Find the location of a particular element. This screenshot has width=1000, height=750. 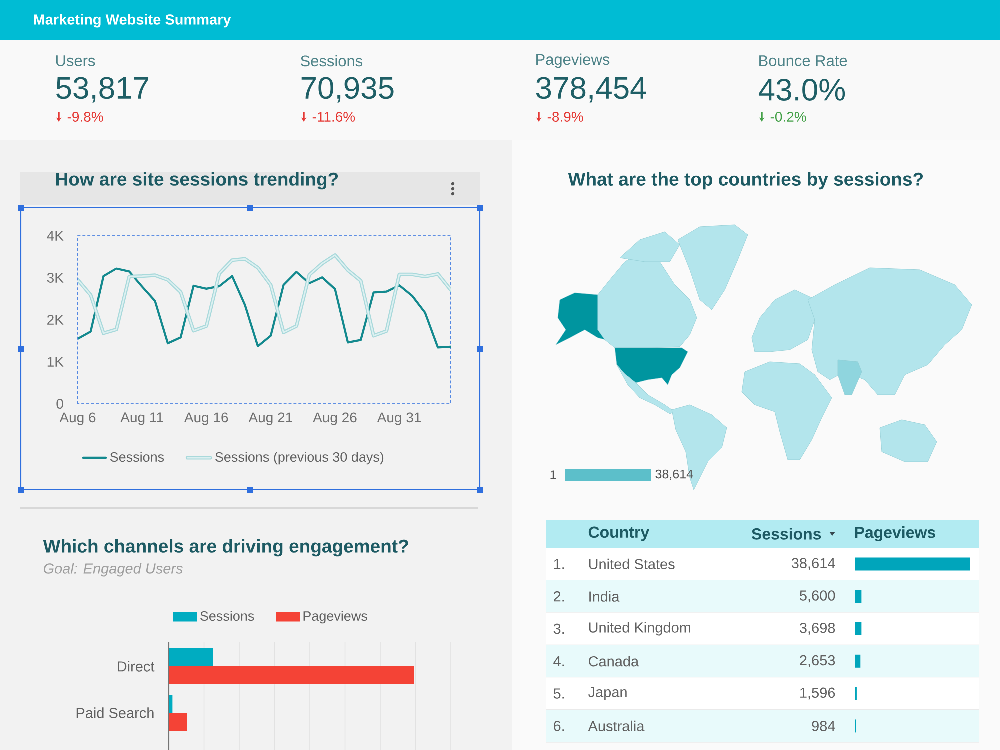

category-label: Pageviews is located at coordinates (573, 61).